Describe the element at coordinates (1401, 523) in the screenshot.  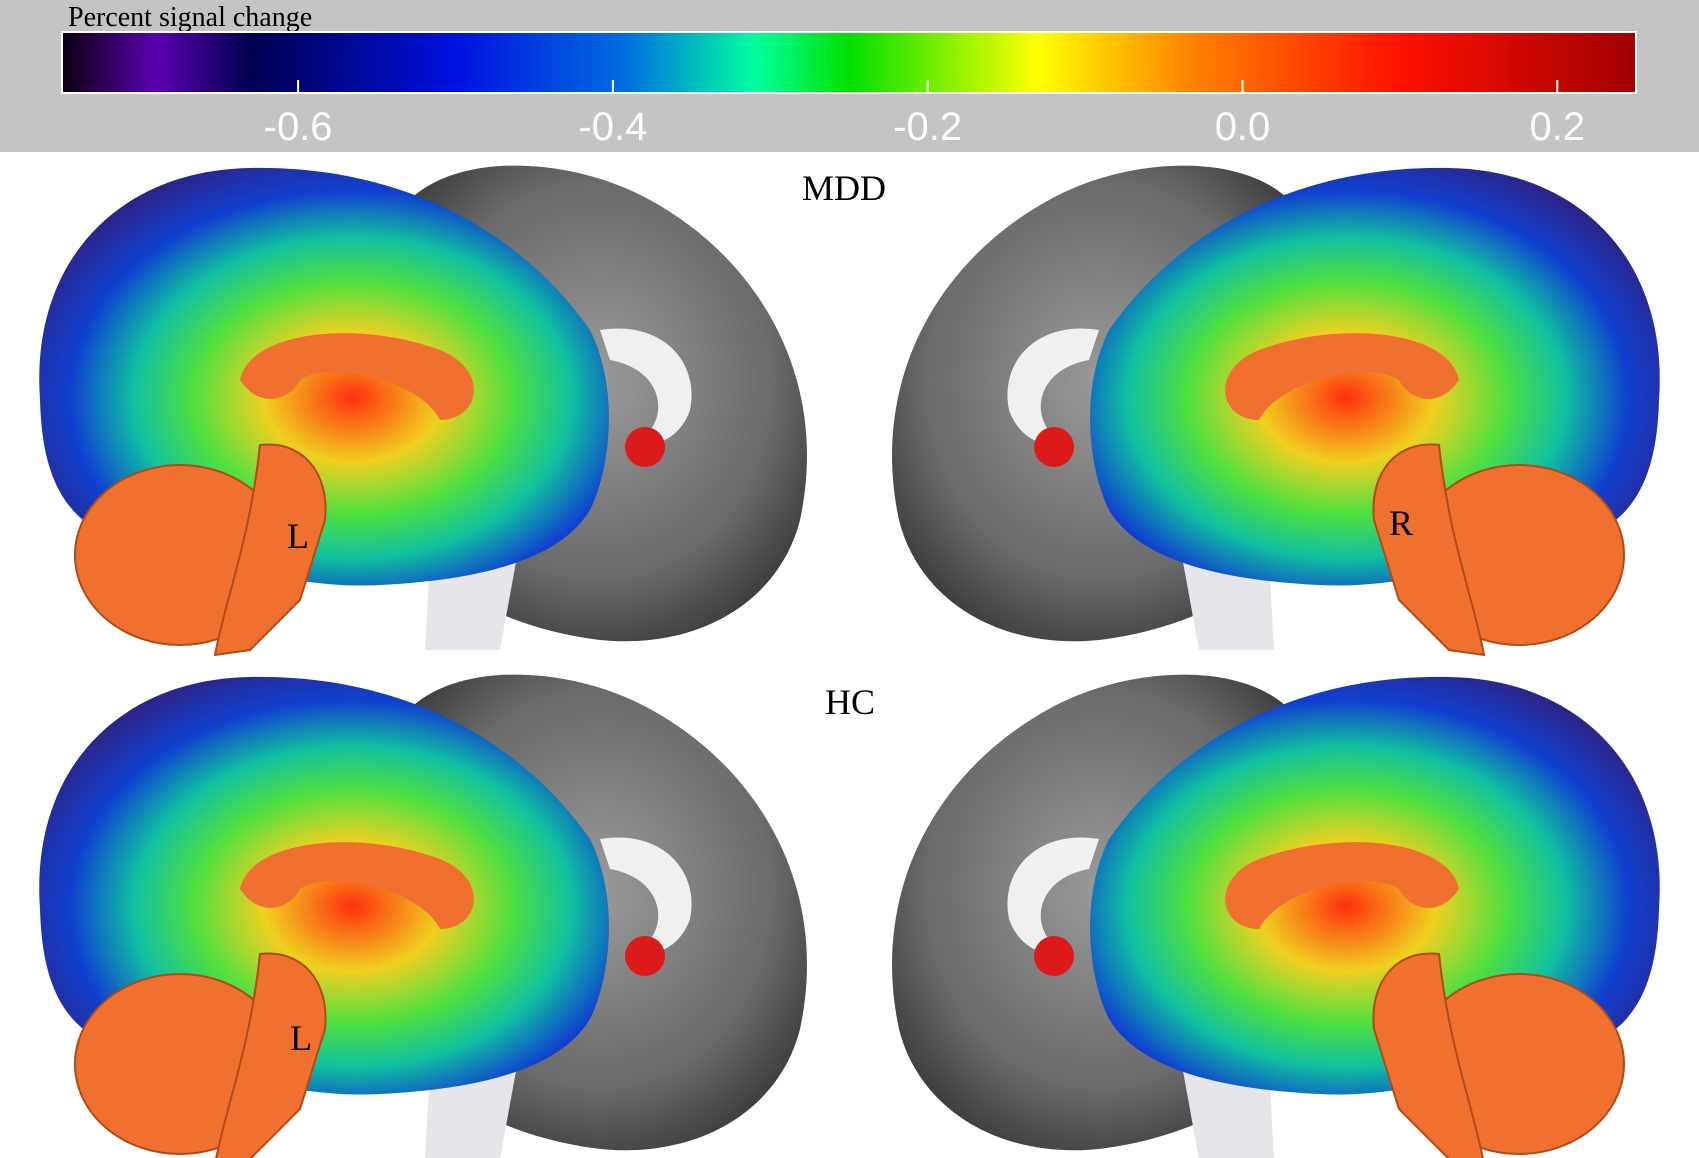
I see `hemisphere-label-right-mdd: R` at that location.